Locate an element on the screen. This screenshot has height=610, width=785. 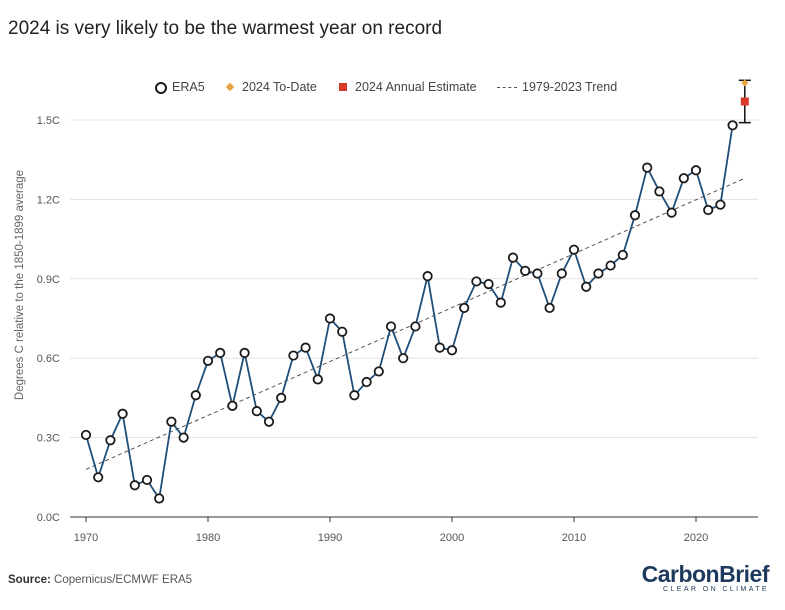
era5-point-1992 is located at coordinates (354, 395).